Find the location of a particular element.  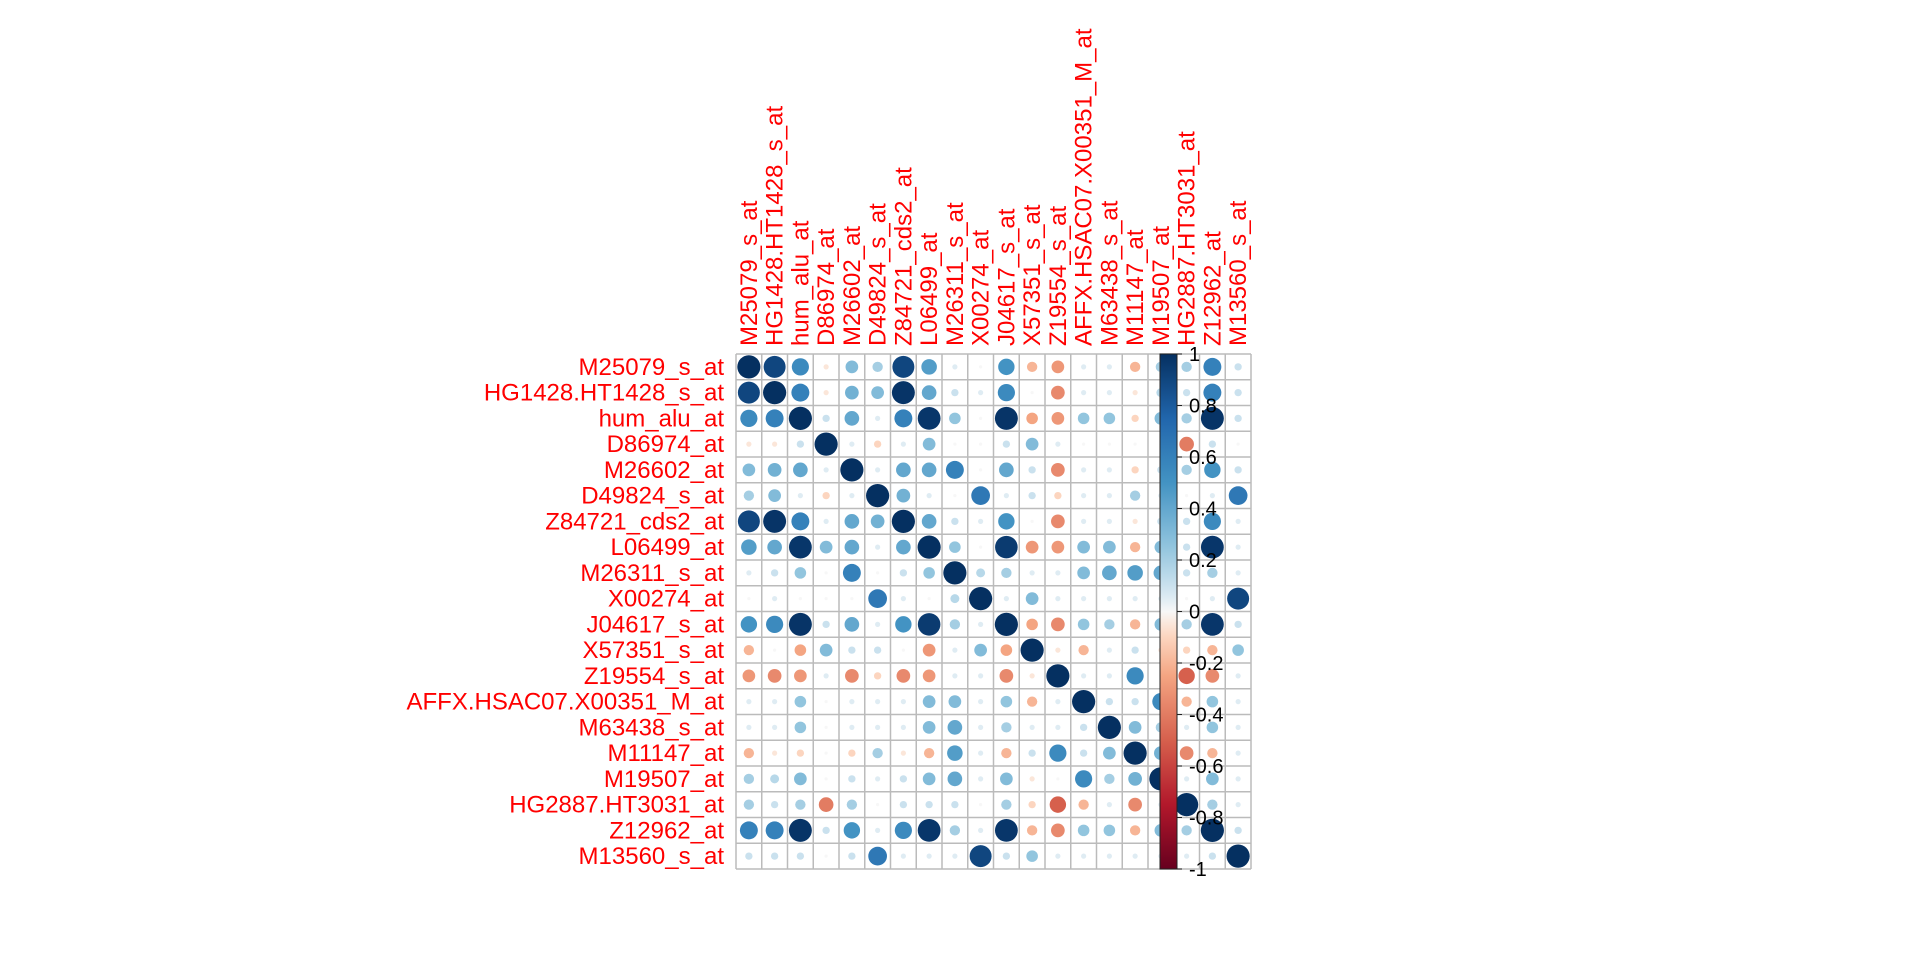

column-label: M63438_s_at is located at coordinates (1109, 273).